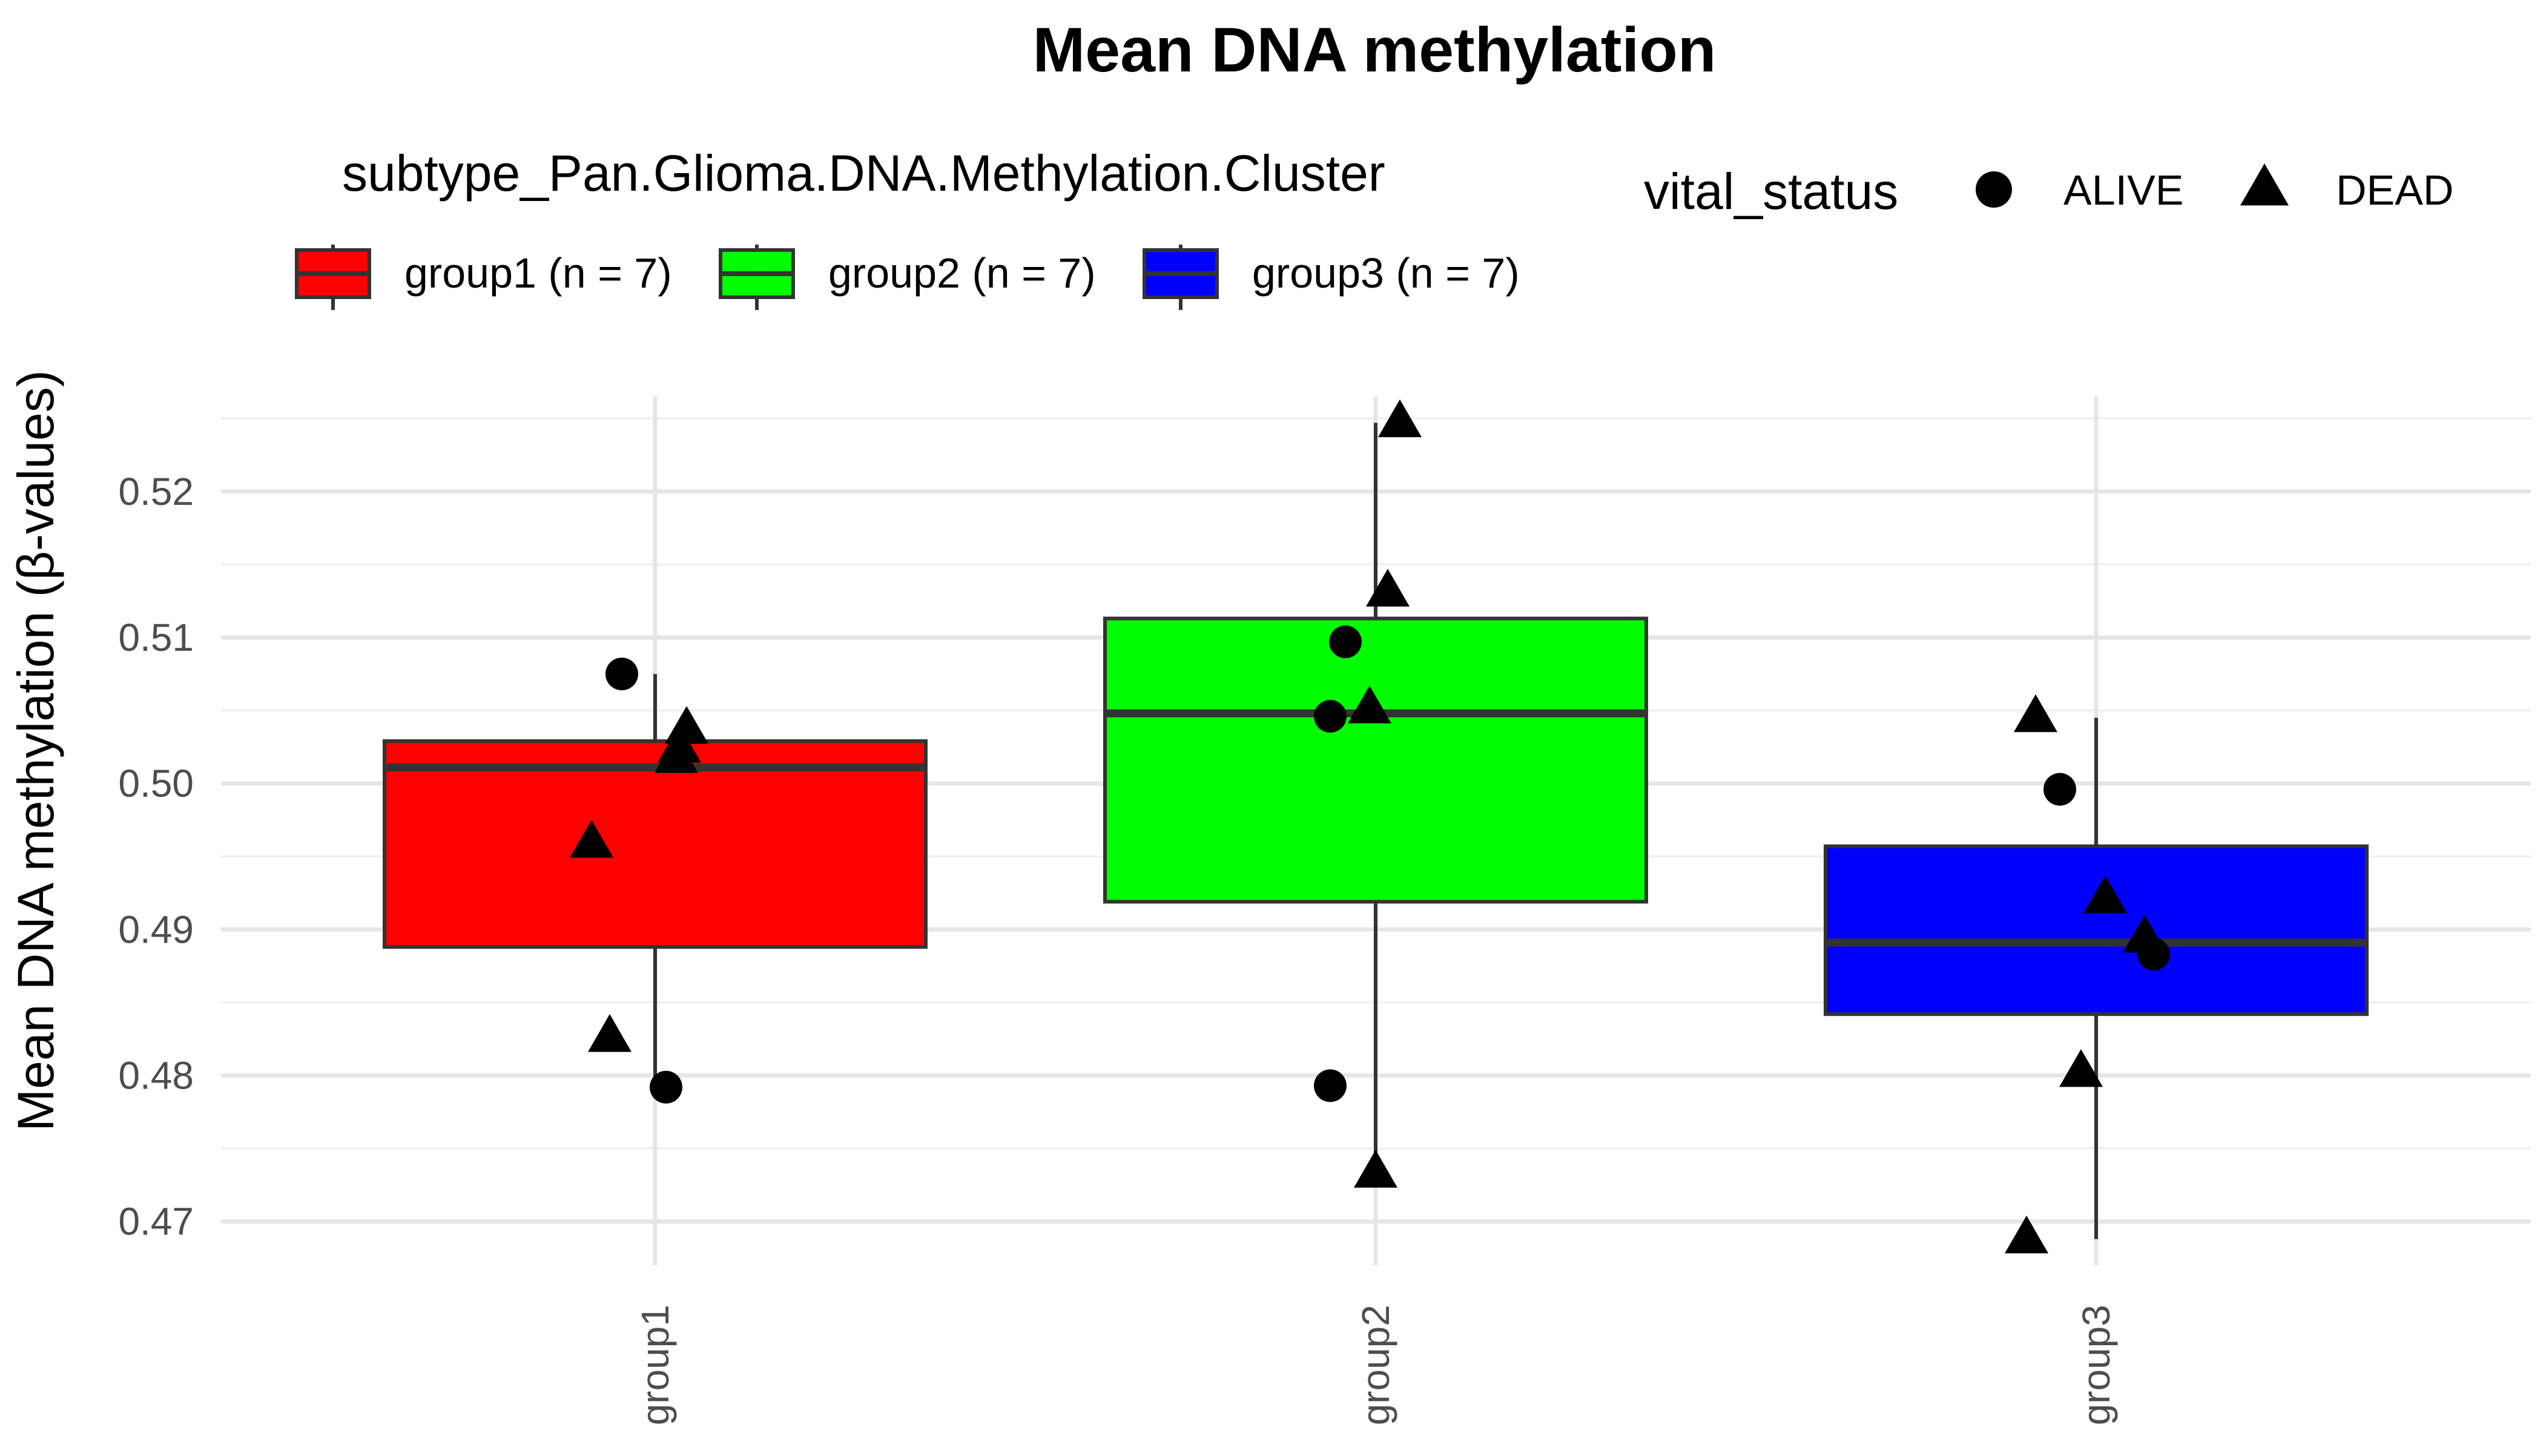 Image resolution: width=2543 pixels, height=1456 pixels. I want to click on fill-legend-entry: group1 (n = 7), so click(484, 277).